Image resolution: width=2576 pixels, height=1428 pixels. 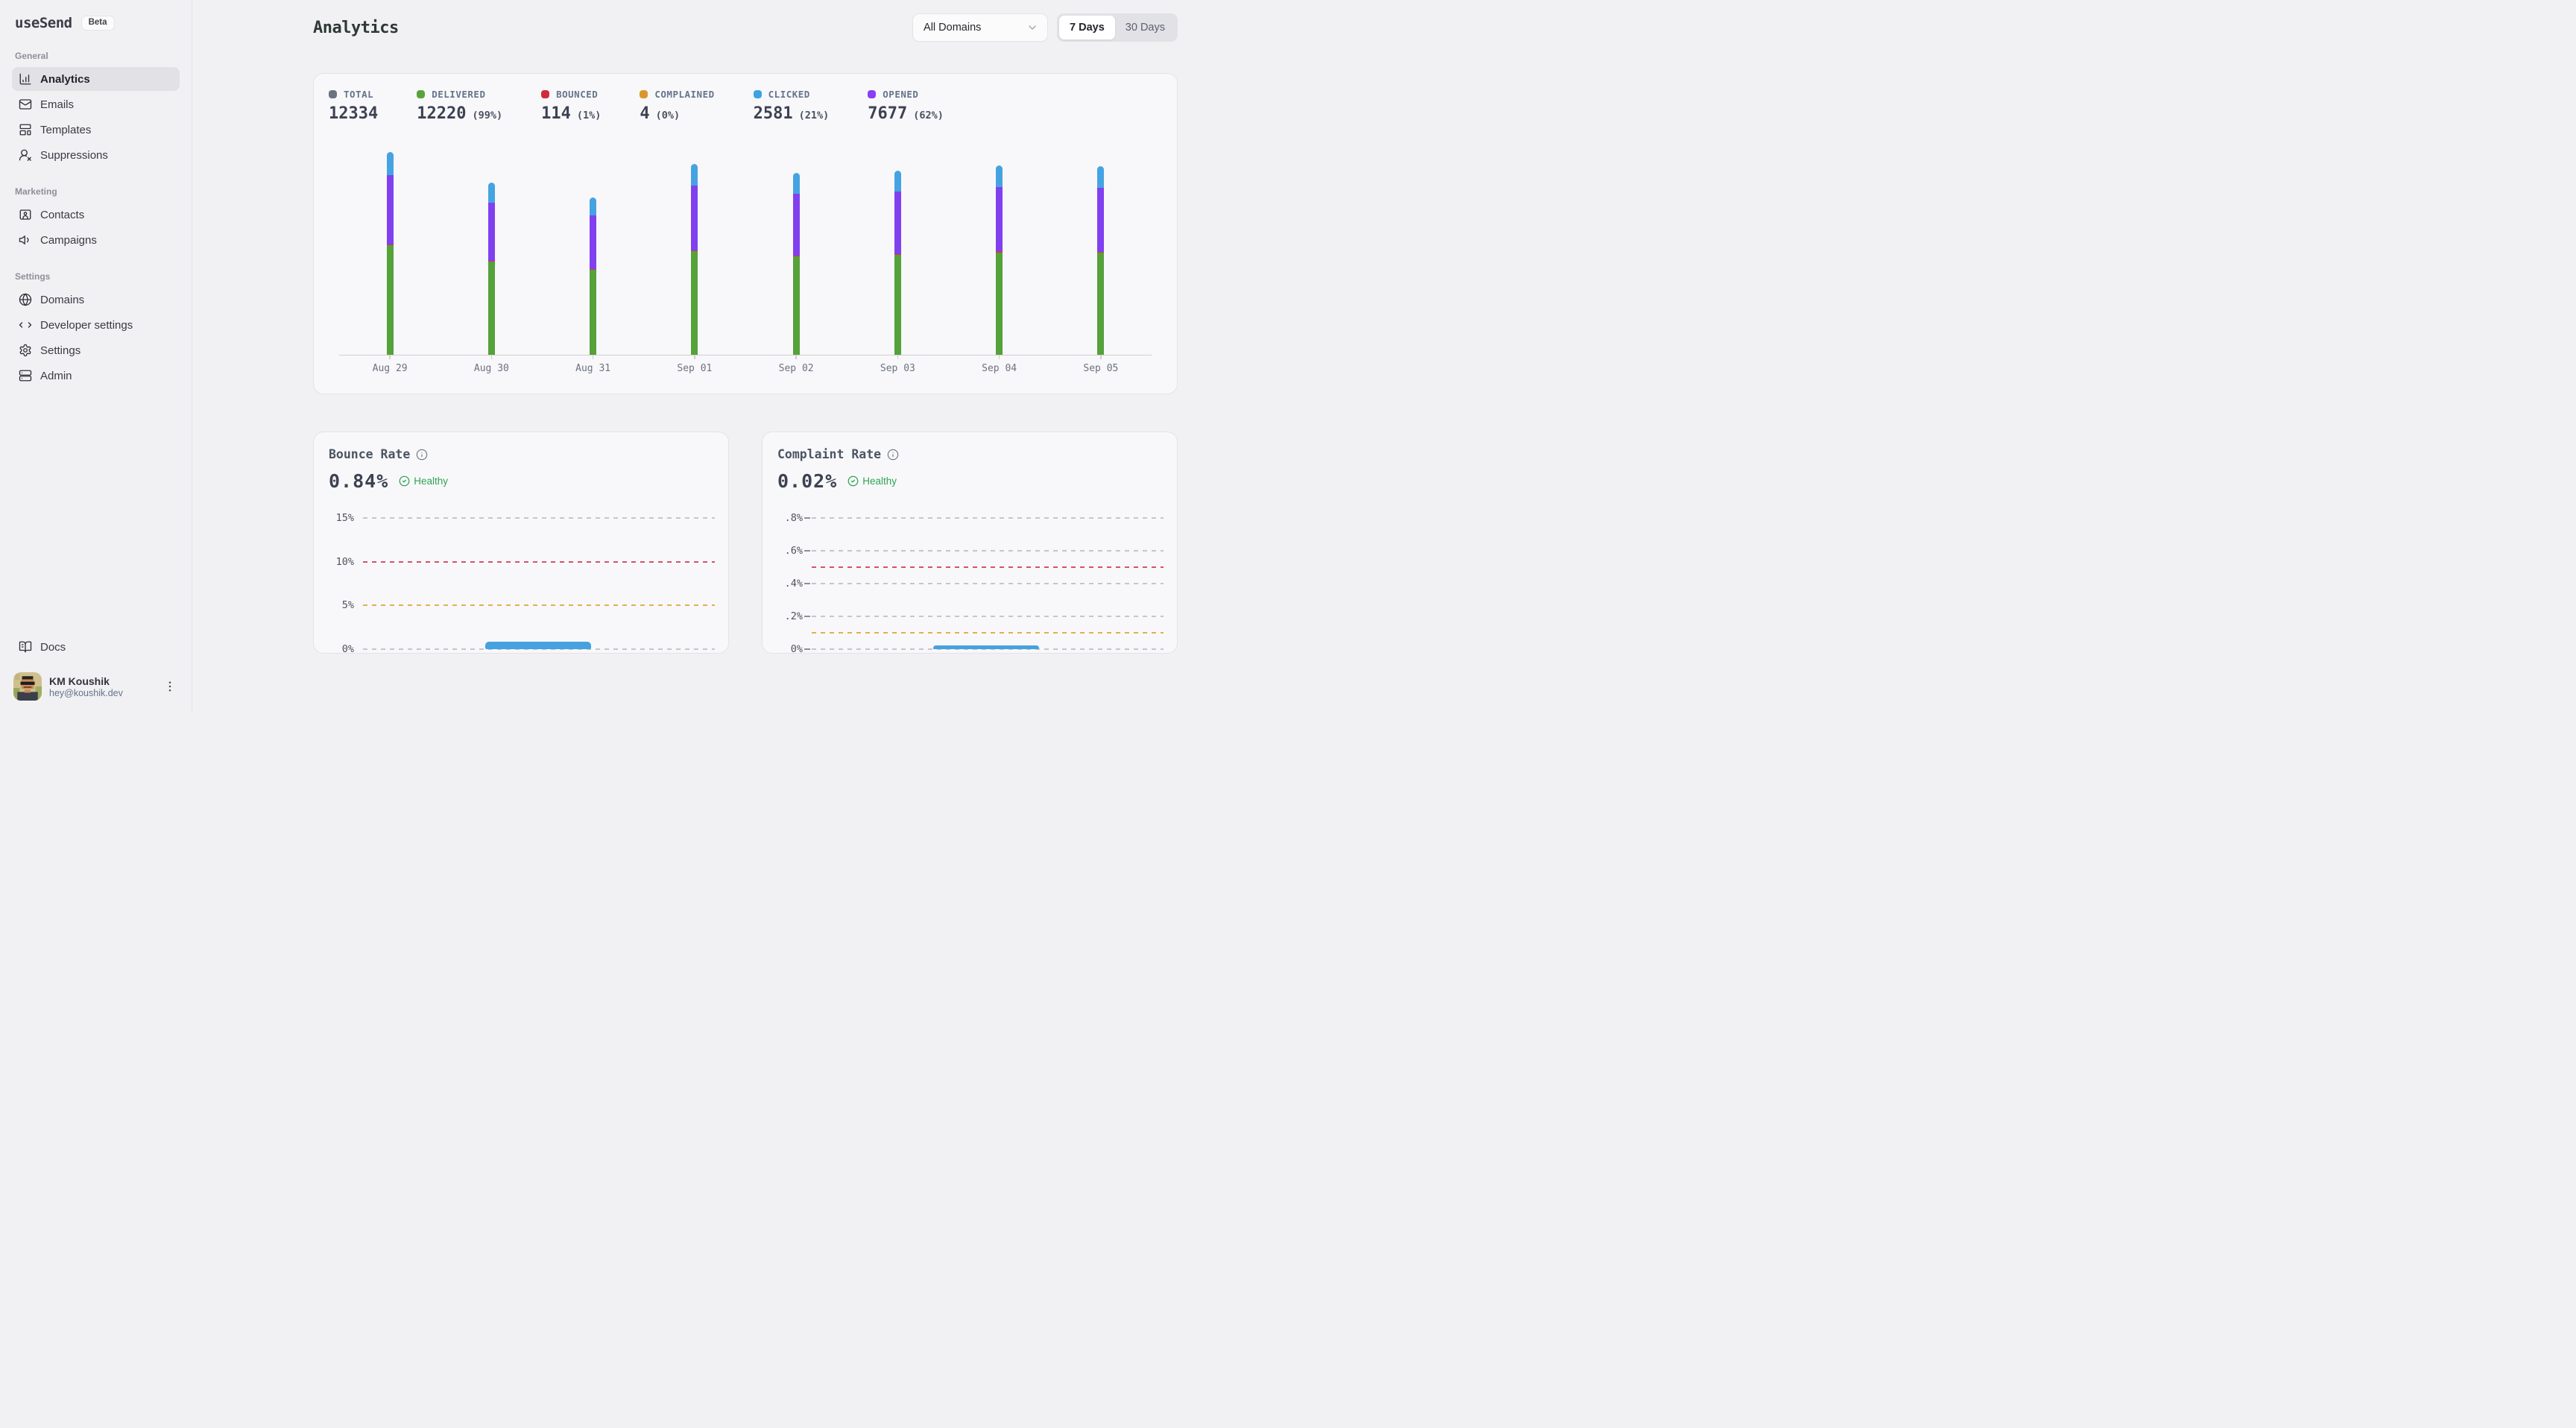 What do you see at coordinates (539, 605) in the screenshot?
I see `gridline-5-` at bounding box center [539, 605].